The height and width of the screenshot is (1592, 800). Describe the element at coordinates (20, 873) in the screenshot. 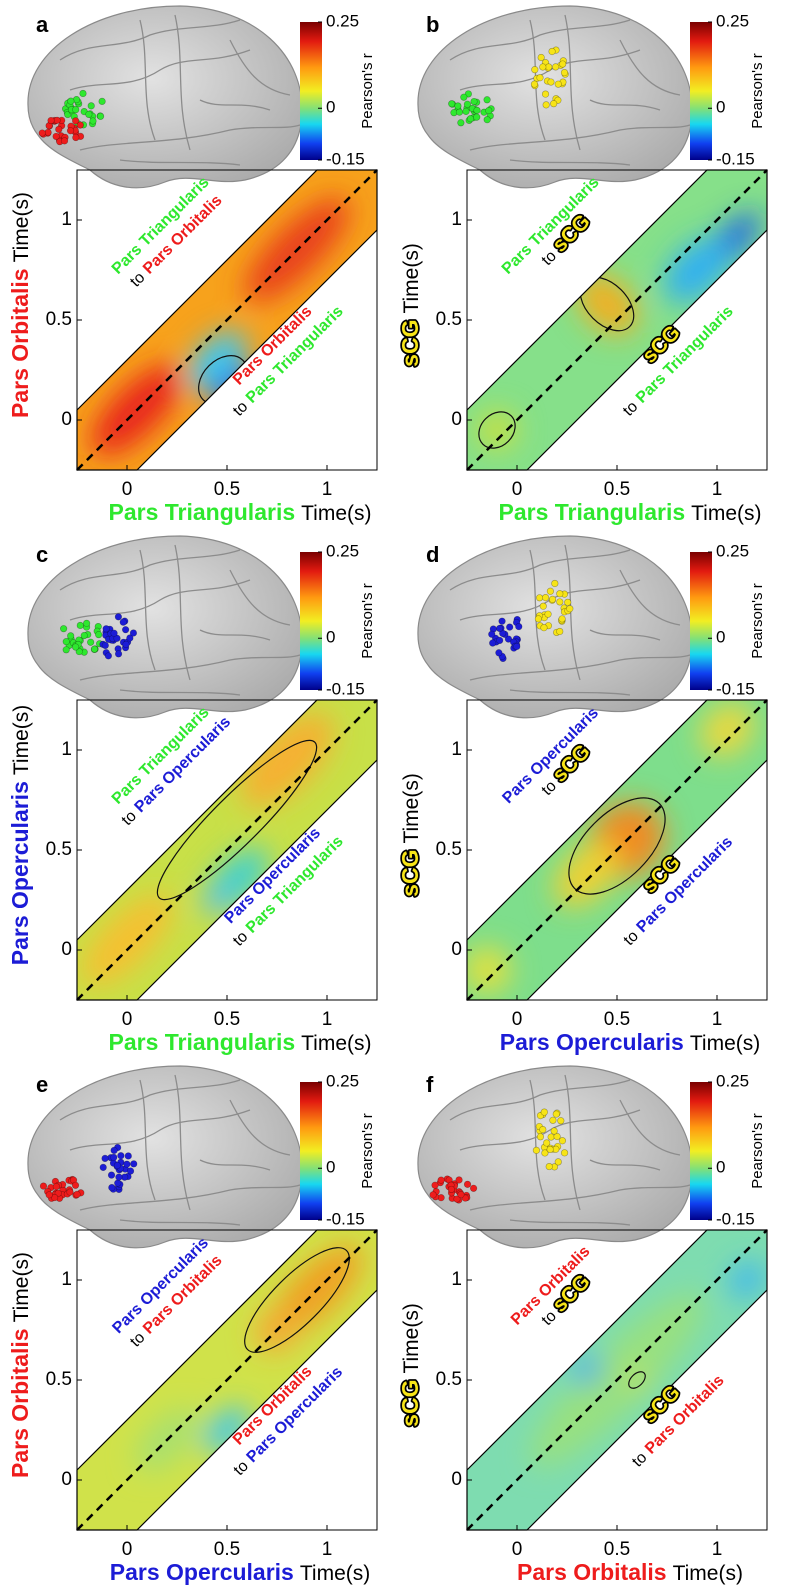

I see `y-axis-region: Pars Opercularis` at that location.